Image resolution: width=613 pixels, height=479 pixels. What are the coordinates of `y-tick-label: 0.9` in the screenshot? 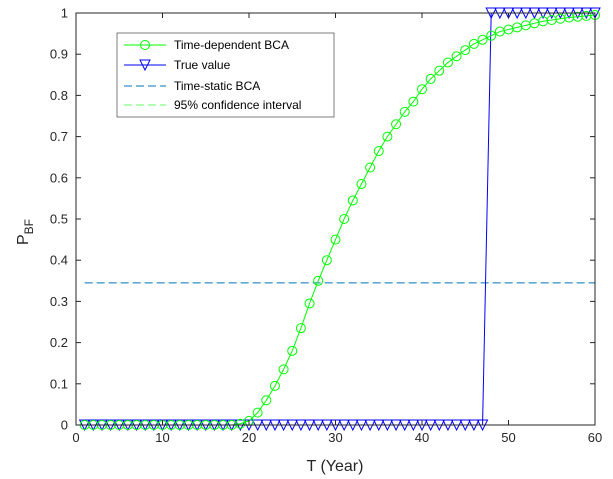 It's located at (59, 54).